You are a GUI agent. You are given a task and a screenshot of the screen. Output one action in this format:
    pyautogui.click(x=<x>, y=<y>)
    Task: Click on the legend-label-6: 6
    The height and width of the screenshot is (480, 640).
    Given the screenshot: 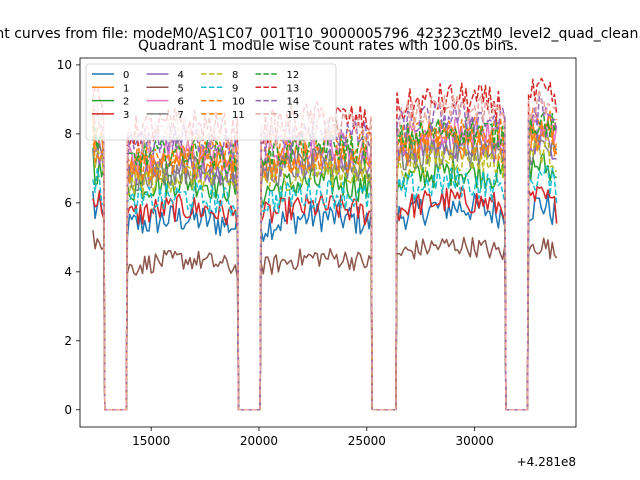 What is the action you would take?
    pyautogui.click(x=181, y=102)
    